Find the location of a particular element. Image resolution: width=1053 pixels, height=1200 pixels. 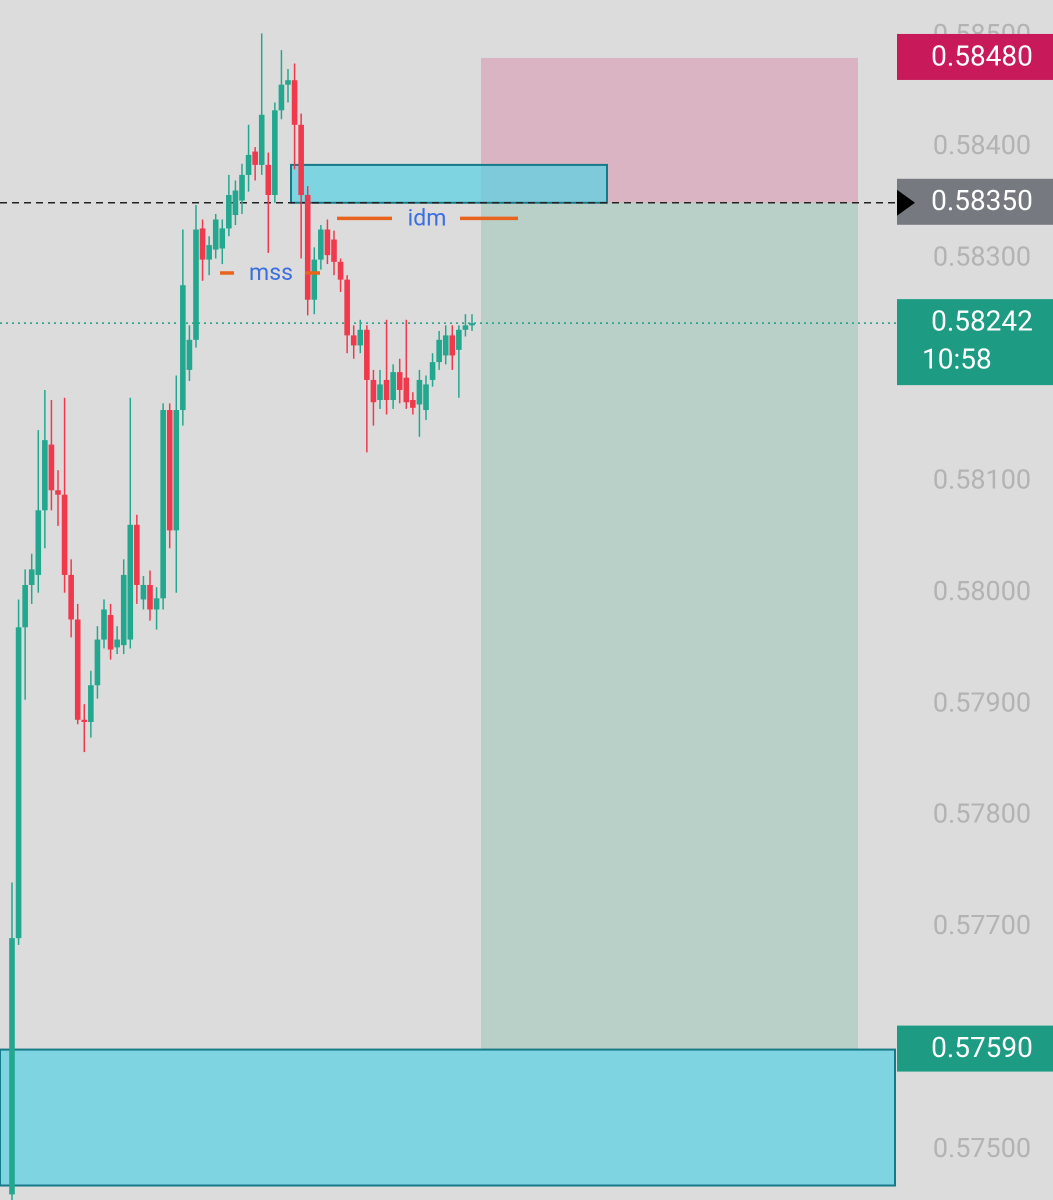

entry-arrow is located at coordinates (906, 202).